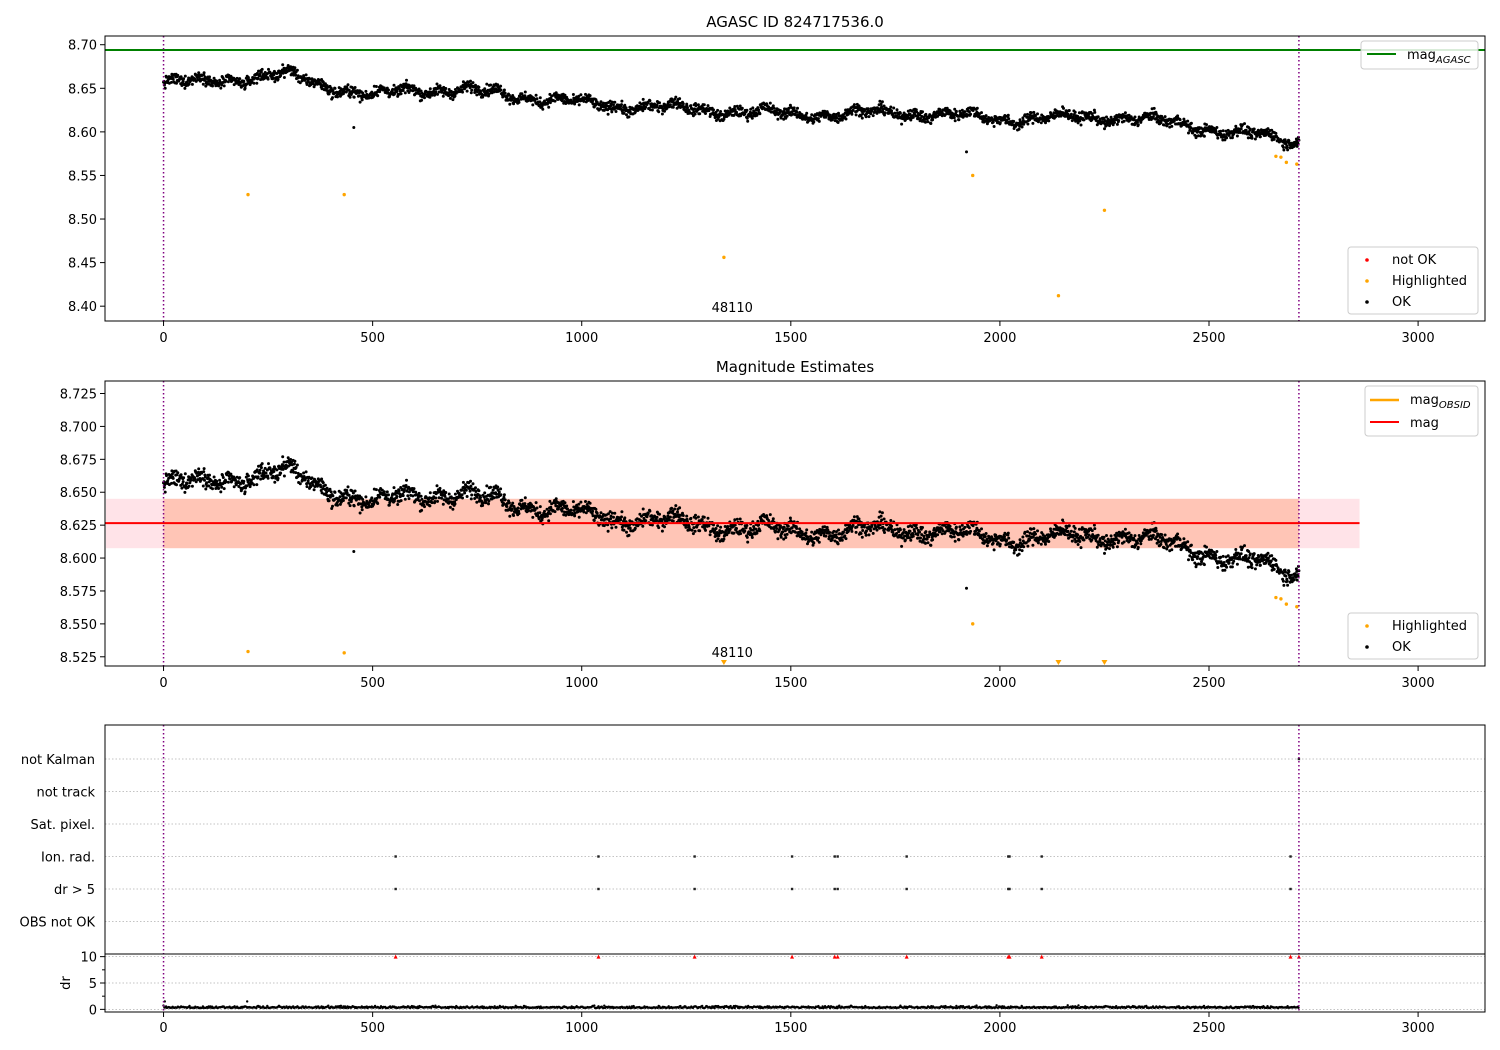 The height and width of the screenshot is (1050, 1500). What do you see at coordinates (1208, 338) in the screenshot?
I see `x-tick-label: 2500` at bounding box center [1208, 338].